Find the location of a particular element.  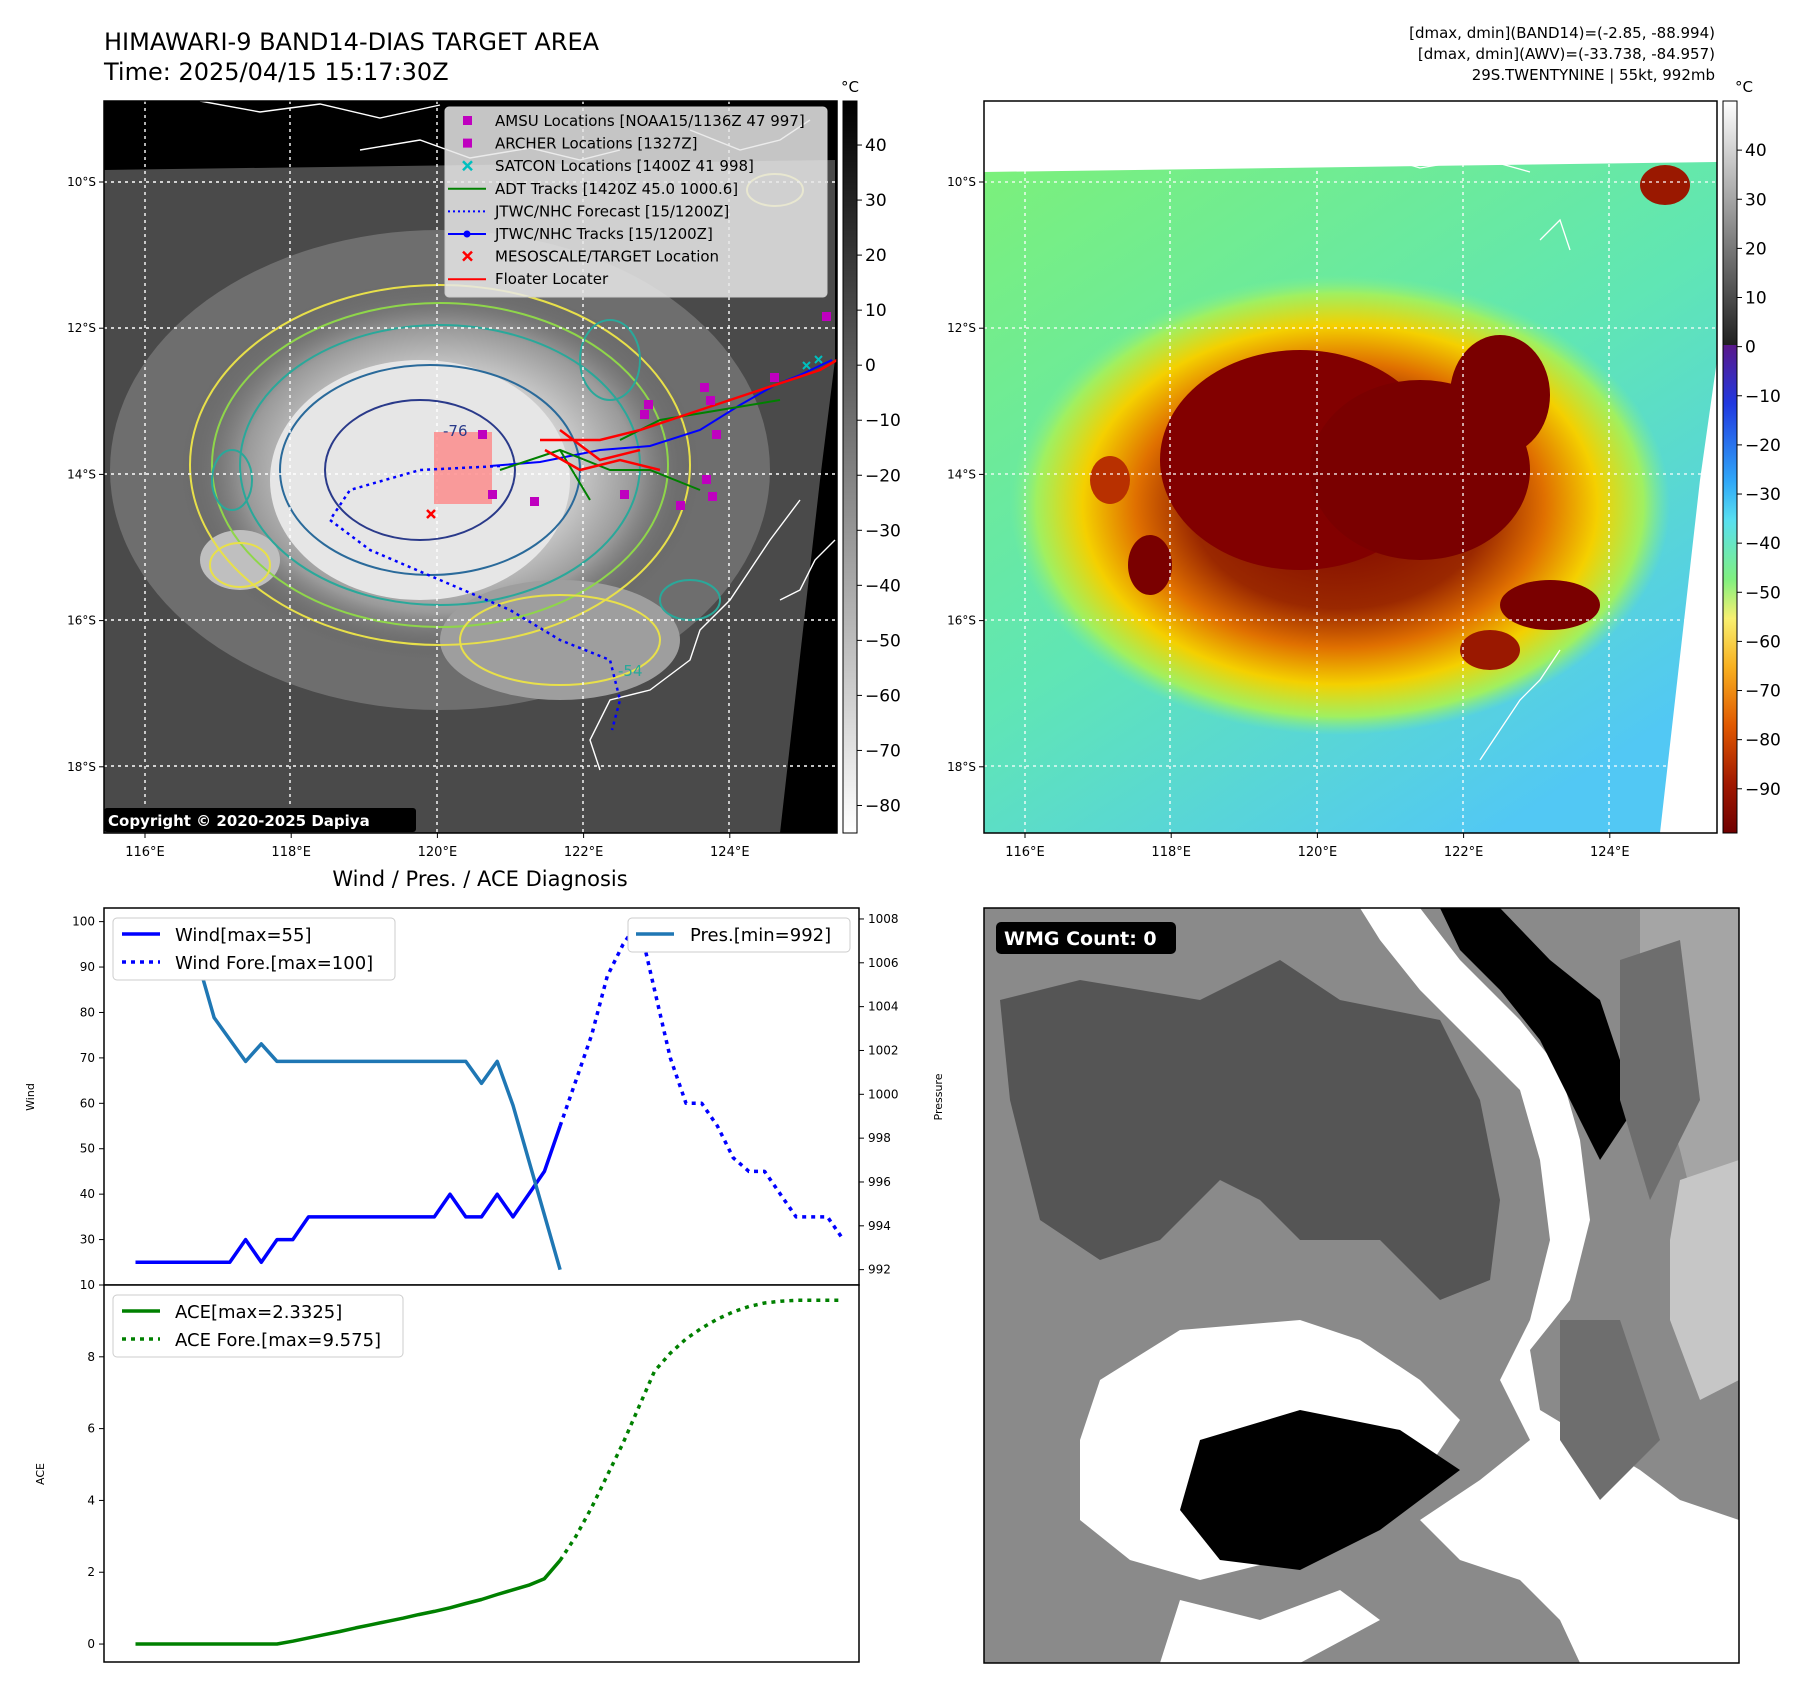

colorbar-tick-label: −20 is located at coordinates (1763, 446).